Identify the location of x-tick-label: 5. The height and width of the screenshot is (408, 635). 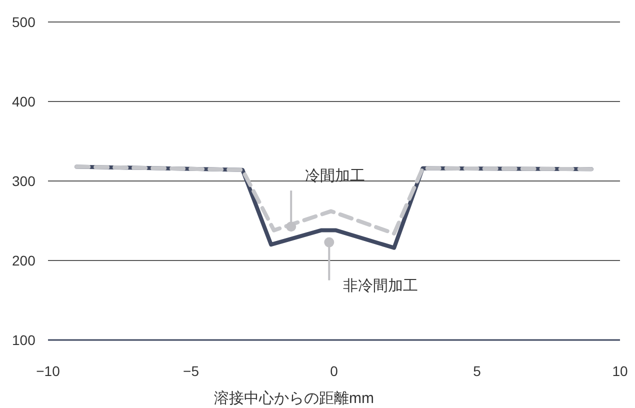
(477, 371).